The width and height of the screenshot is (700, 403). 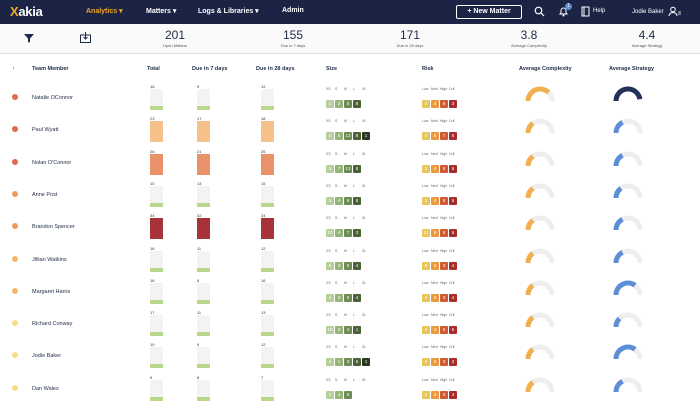 What do you see at coordinates (339, 168) in the screenshot?
I see `size-count-box: 7` at bounding box center [339, 168].